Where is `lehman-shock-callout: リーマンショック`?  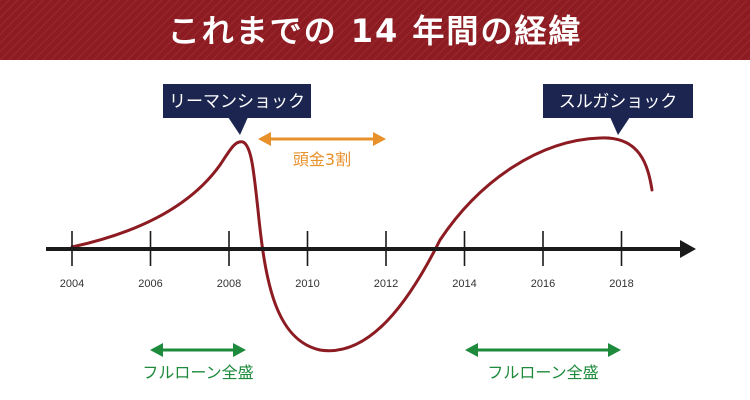
lehman-shock-callout: リーマンショック is located at coordinates (237, 109).